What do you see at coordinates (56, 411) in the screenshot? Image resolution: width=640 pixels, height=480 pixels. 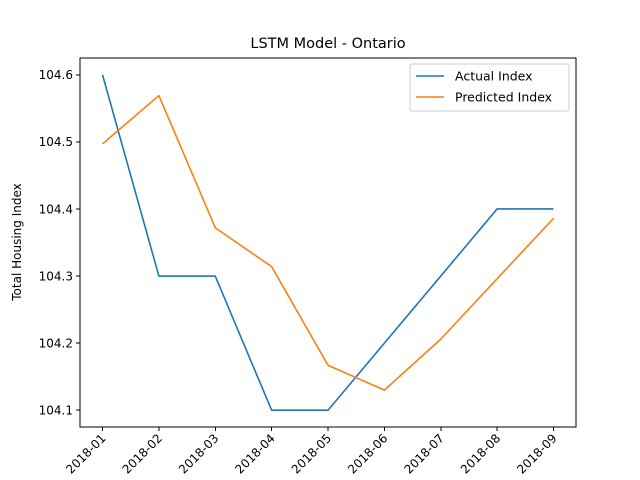 I see `y-tick-label: 104.1` at bounding box center [56, 411].